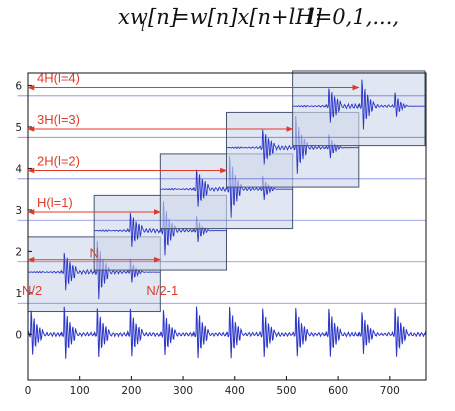 The image size is (455, 411). Describe the element at coordinates (143, 27) in the screenshot. I see `formula-lhs-sub: l` at that location.